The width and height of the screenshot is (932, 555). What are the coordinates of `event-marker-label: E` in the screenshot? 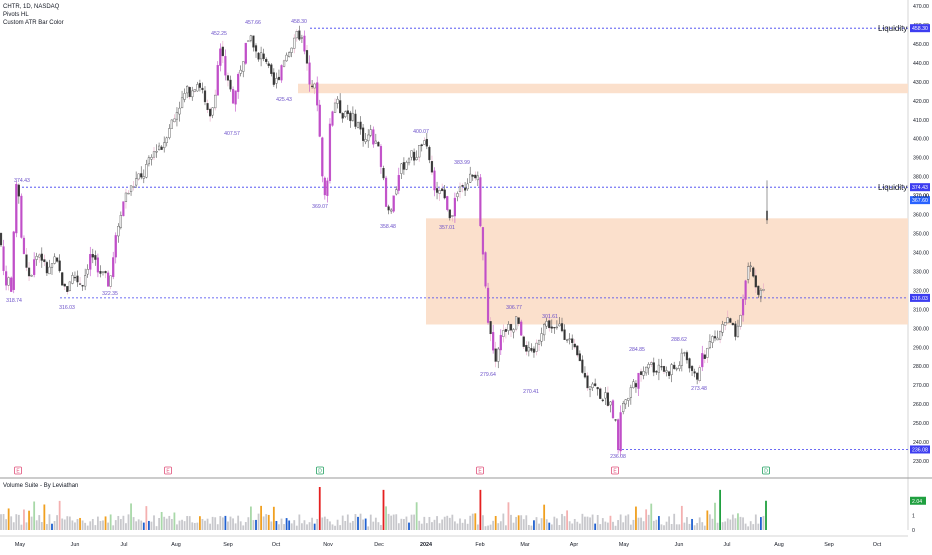 It's located at (18, 472).